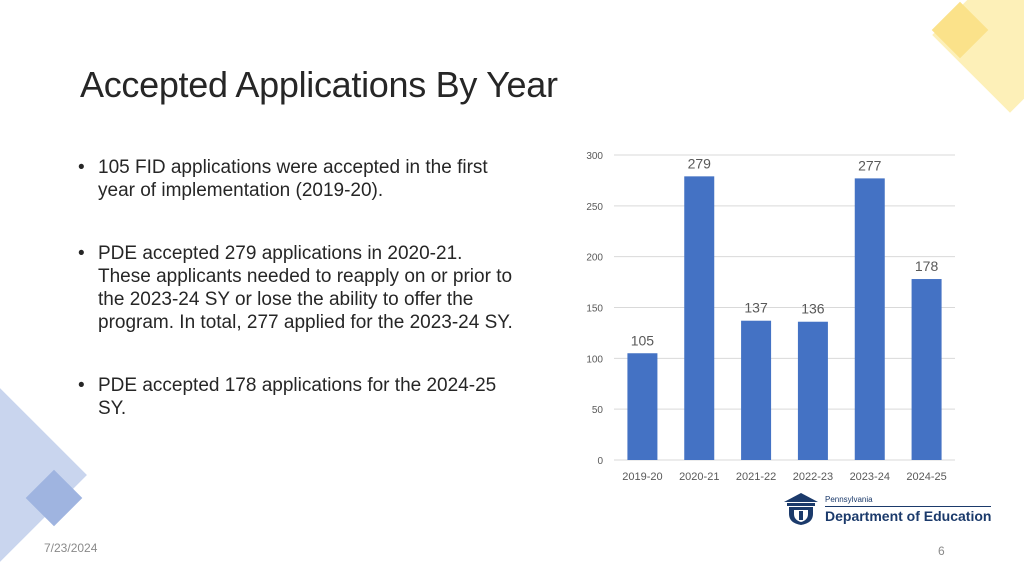 The height and width of the screenshot is (576, 1024). What do you see at coordinates (756, 477) in the screenshot?
I see `x-tick-label: 2021-22` at bounding box center [756, 477].